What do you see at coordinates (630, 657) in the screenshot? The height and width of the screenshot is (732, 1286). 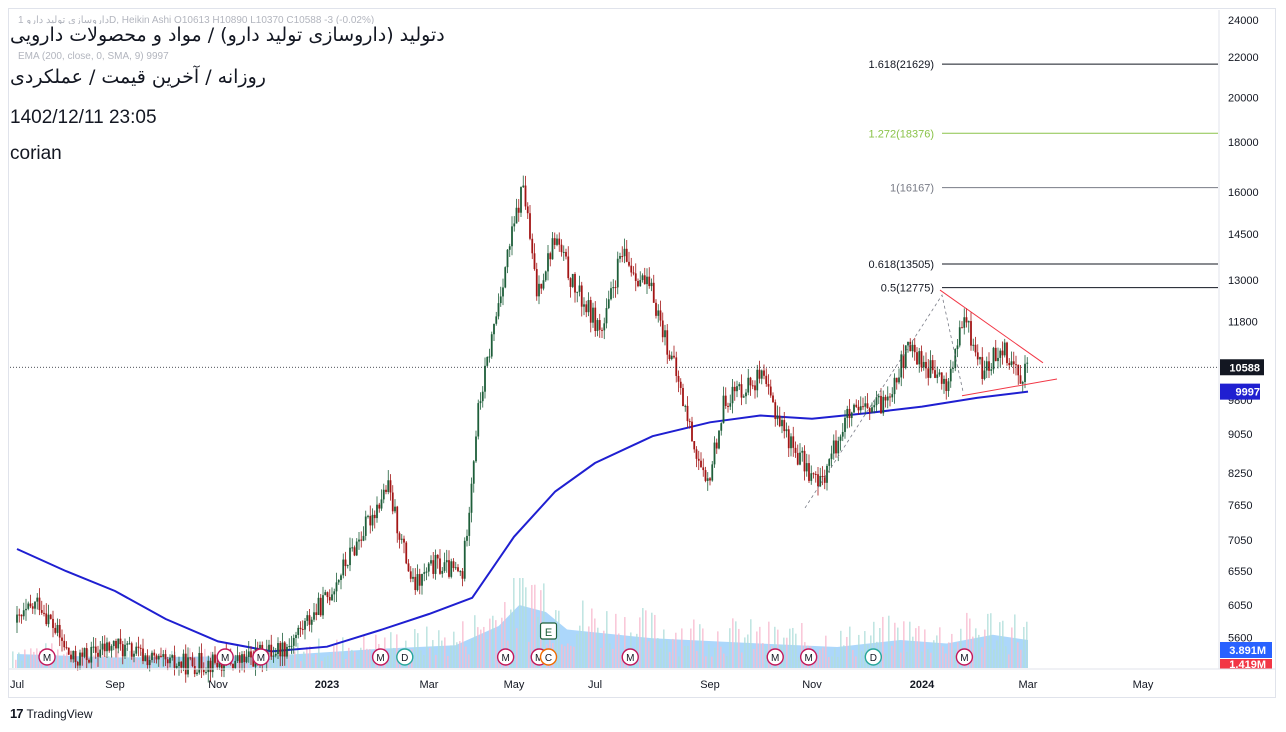 I see `event-marker: M` at bounding box center [630, 657].